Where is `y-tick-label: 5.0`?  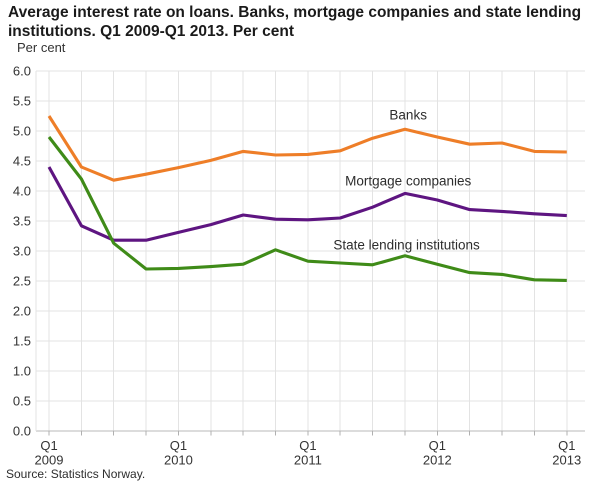
y-tick-label: 5.0 is located at coordinates (22, 131).